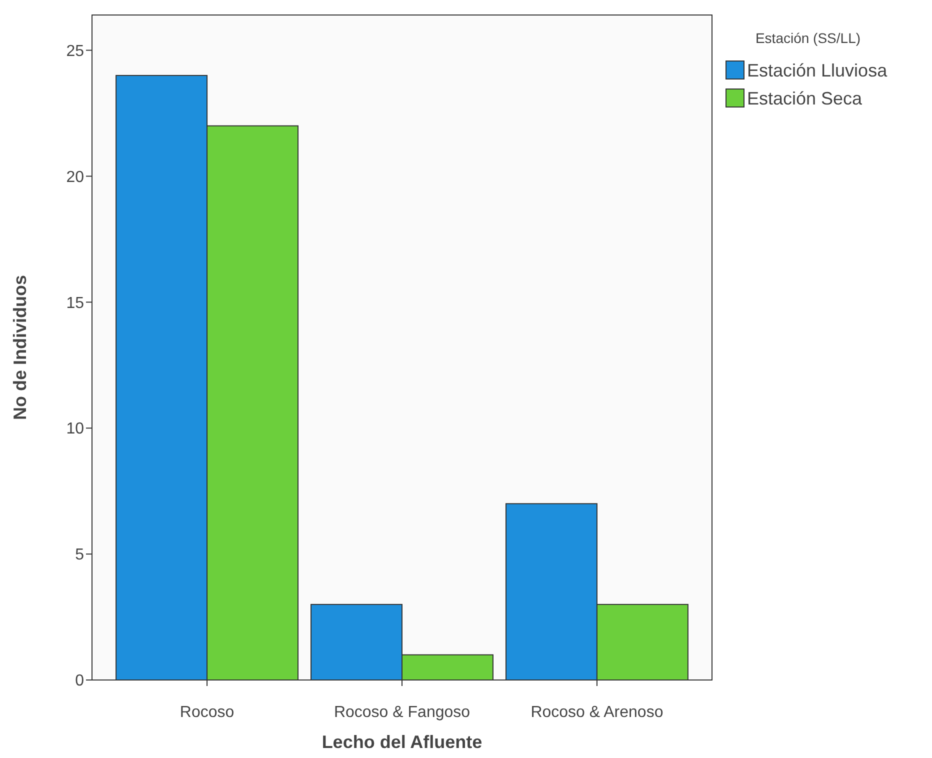 This screenshot has height=758, width=932. What do you see at coordinates (402, 742) in the screenshot?
I see `x-axis-title: Lecho del Afluente` at bounding box center [402, 742].